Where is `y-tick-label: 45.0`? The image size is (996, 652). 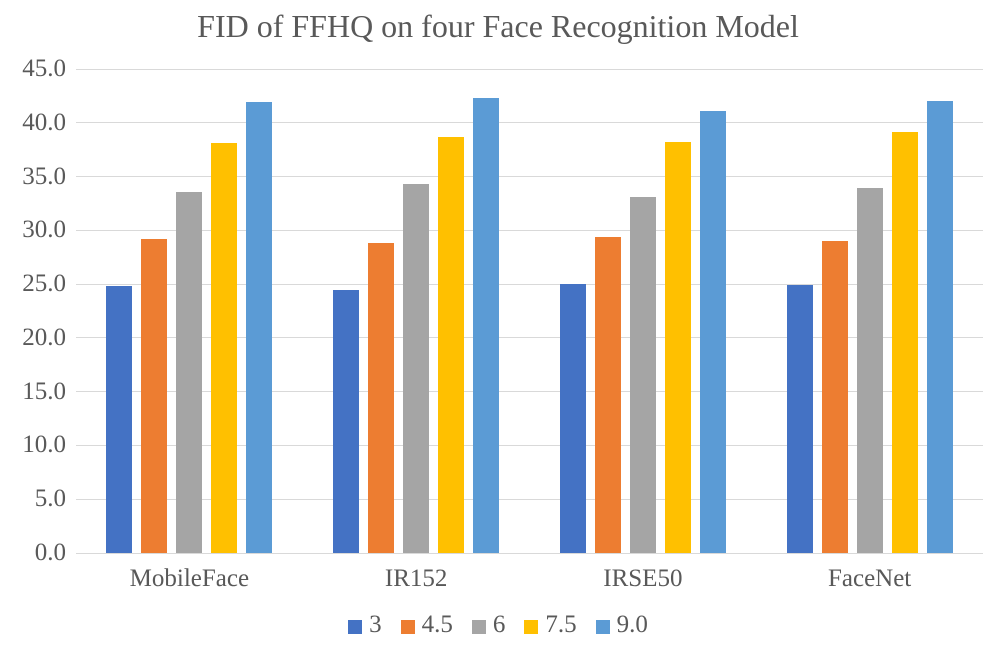 y-tick-label: 45.0 is located at coordinates (44, 68).